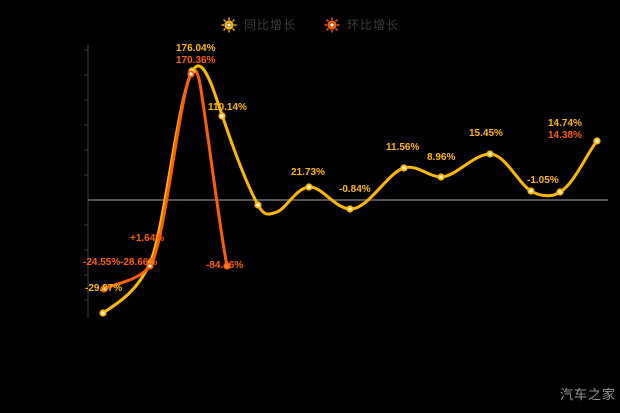 The width and height of the screenshot is (620, 413). Describe the element at coordinates (486, 133) in the screenshot. I see `point-label: 15.45%` at that location.